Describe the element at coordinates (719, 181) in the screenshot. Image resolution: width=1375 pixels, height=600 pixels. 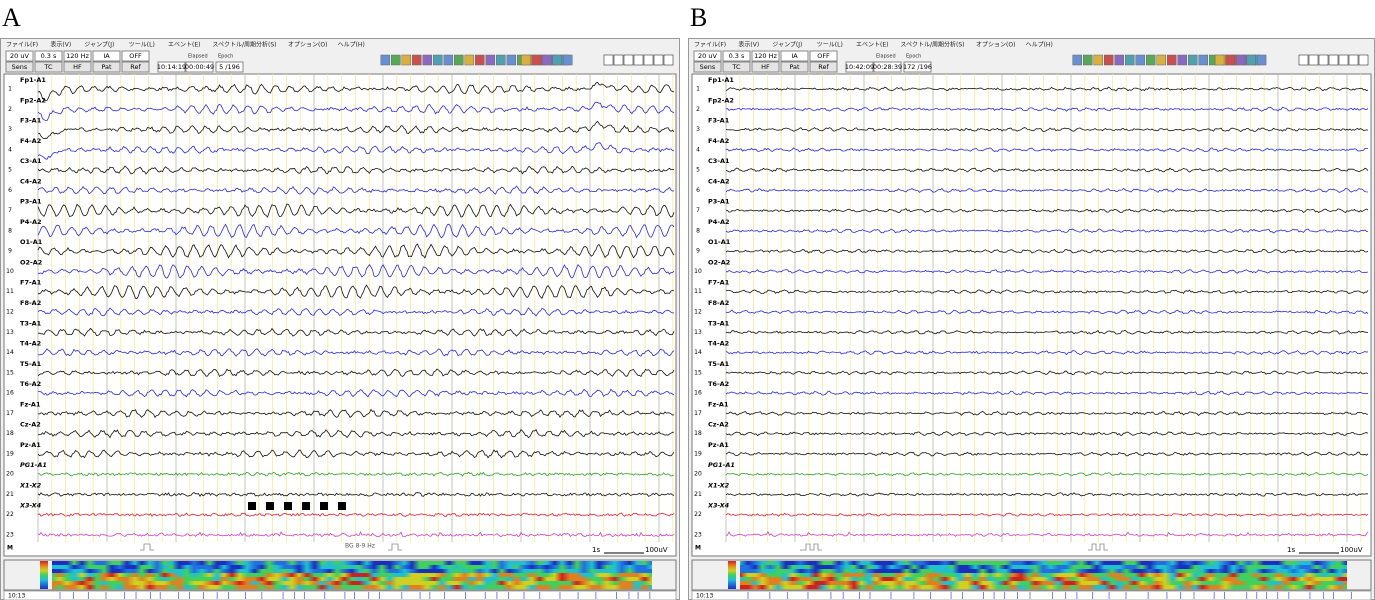
I see `channel-label: C4-A2` at that location.